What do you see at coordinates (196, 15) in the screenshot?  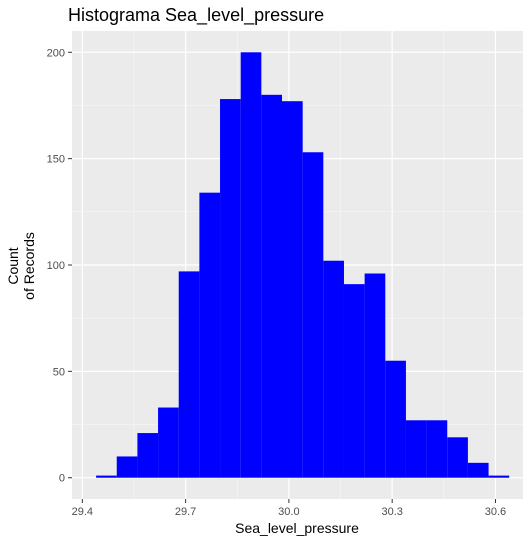 I see `chart-title: Histograma Sea_level_pressure` at bounding box center [196, 15].